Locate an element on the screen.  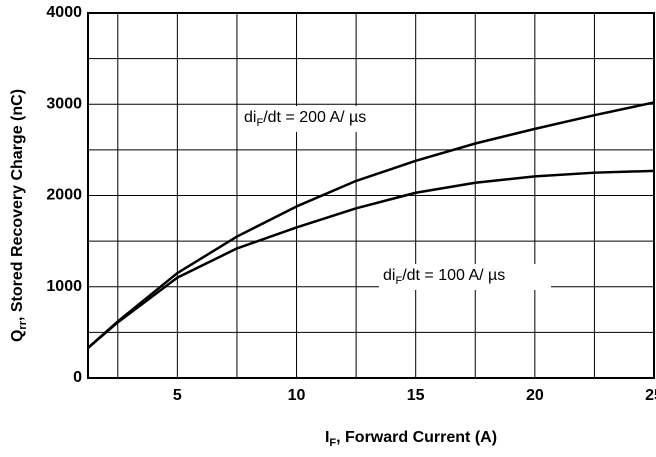
label-main: I is located at coordinates (327, 437).